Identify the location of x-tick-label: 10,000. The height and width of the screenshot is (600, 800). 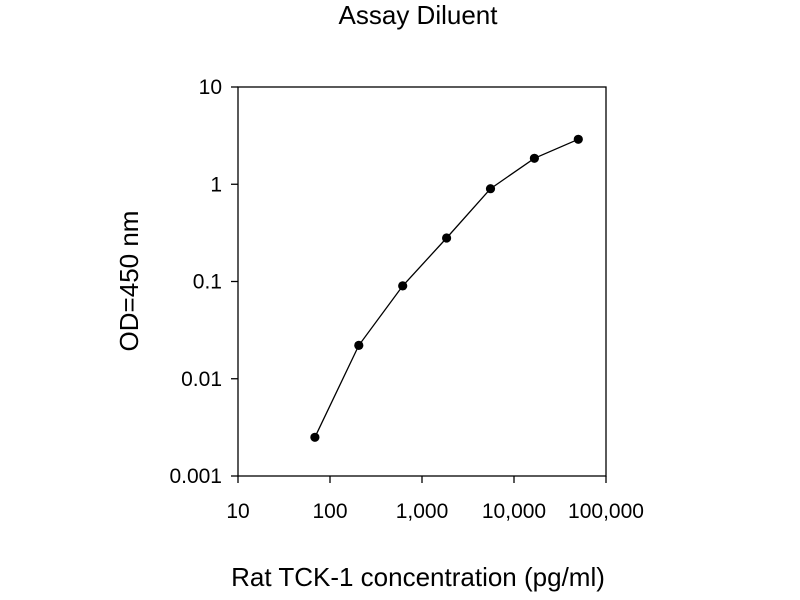
(514, 511).